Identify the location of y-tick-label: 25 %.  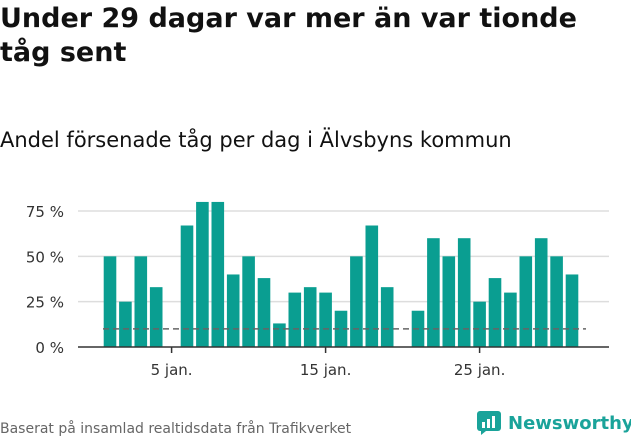
(45, 303).